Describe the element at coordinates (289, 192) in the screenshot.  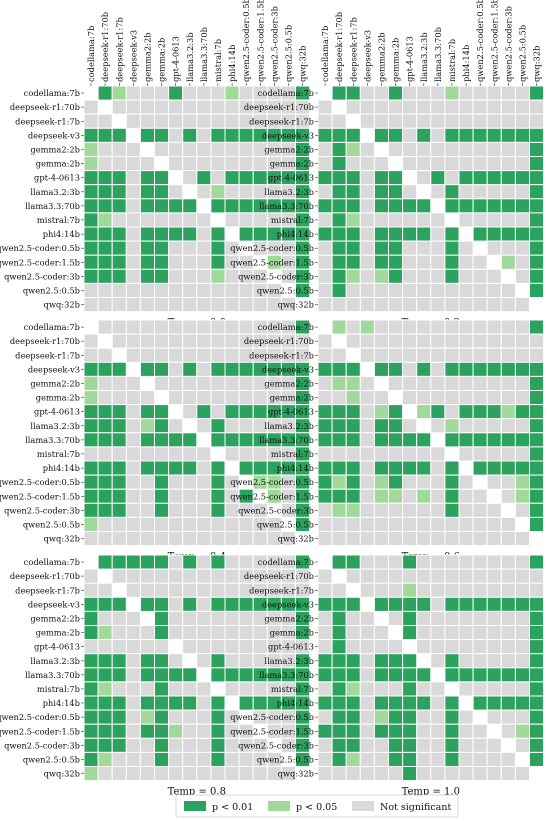
I see `row-tick-label: llama3.2:3b` at that location.